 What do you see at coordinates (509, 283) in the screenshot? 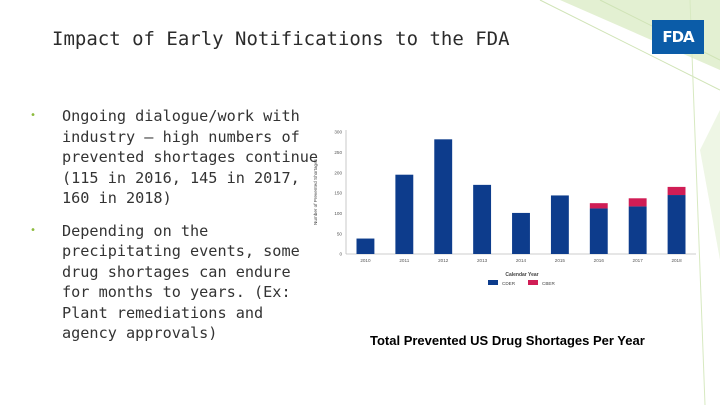
I see `legend-label-cder: CDER` at bounding box center [509, 283].